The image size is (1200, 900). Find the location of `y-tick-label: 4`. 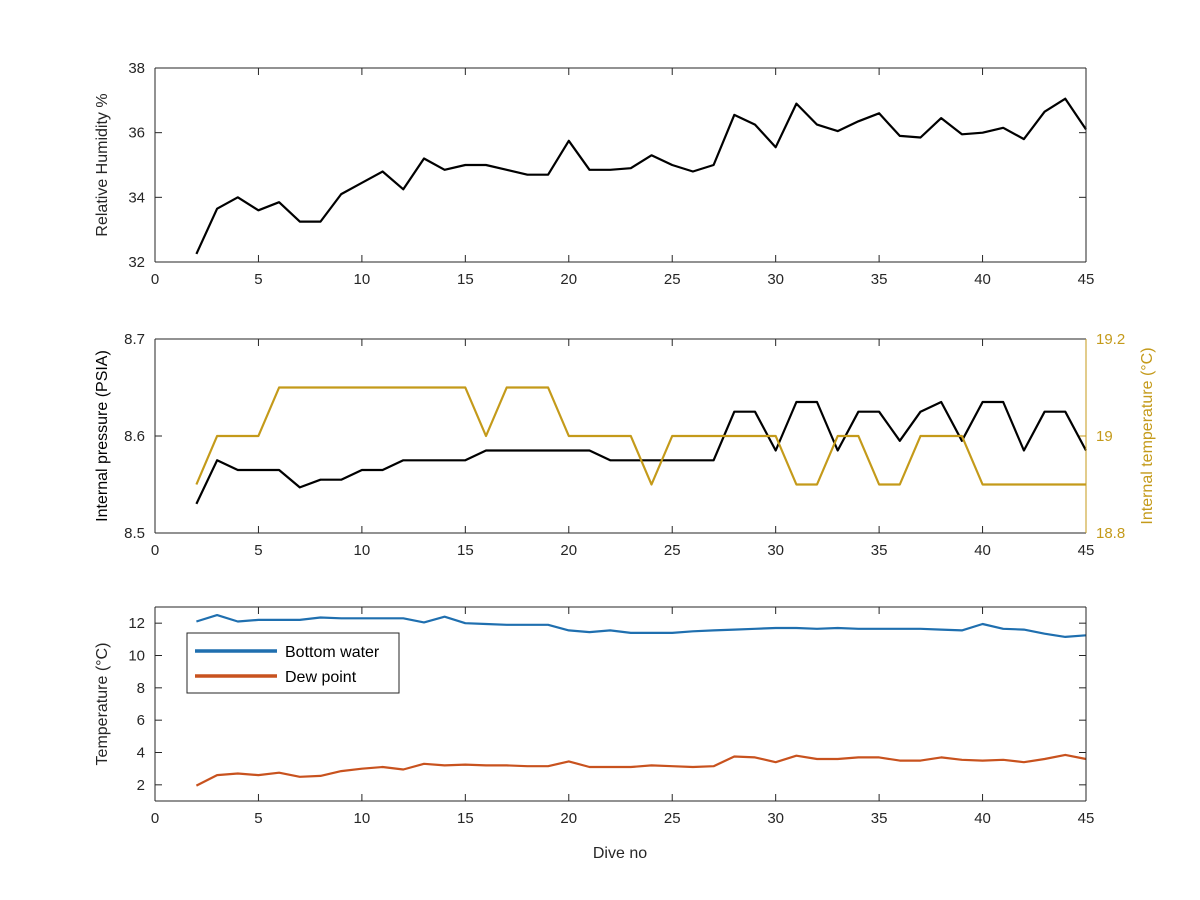

y-tick-label: 4 is located at coordinates (141, 753).